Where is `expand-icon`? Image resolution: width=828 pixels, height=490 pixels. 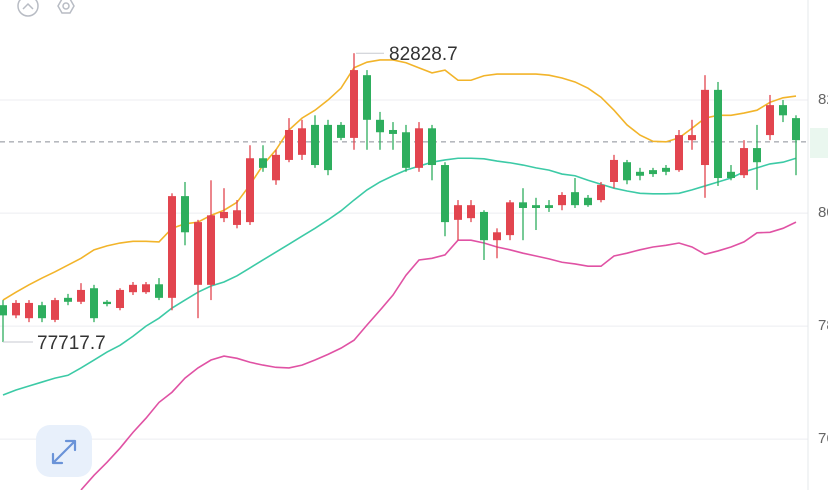
expand-icon is located at coordinates (64, 452).